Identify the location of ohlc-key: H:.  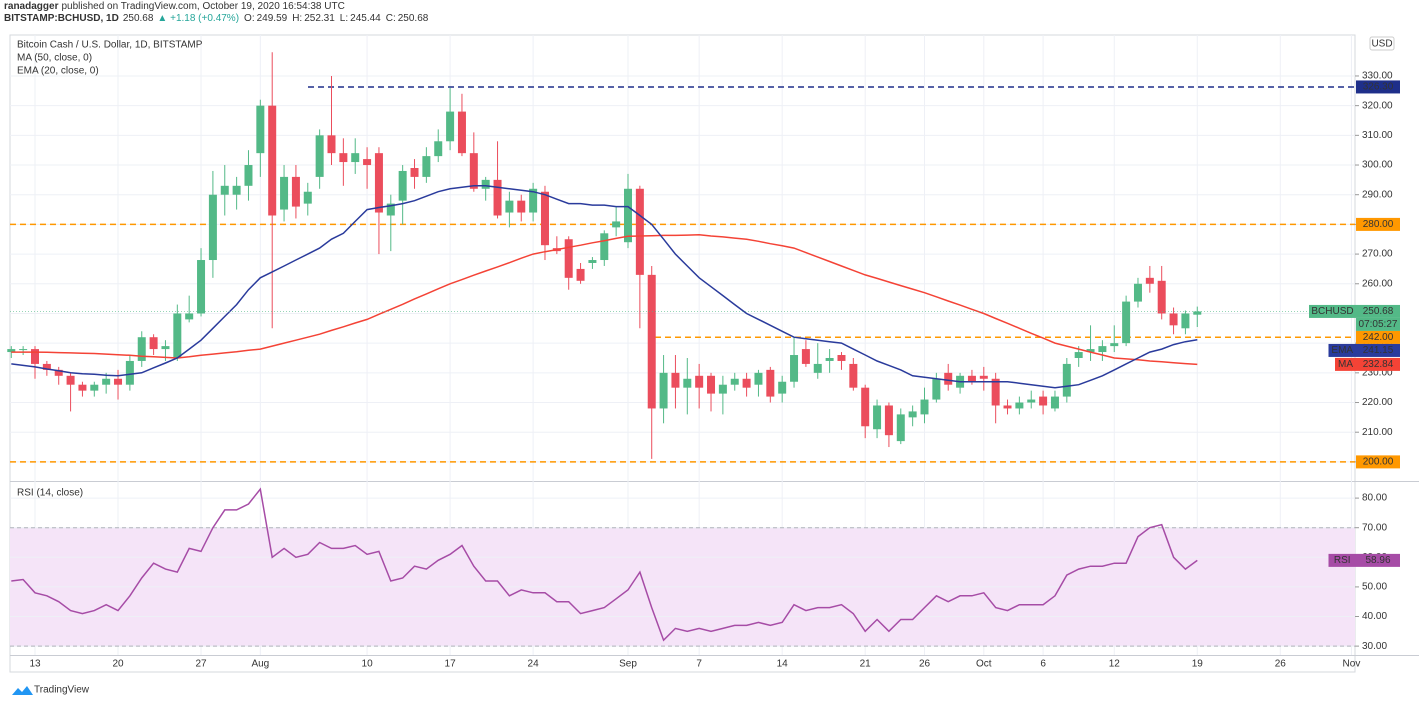
(297, 18).